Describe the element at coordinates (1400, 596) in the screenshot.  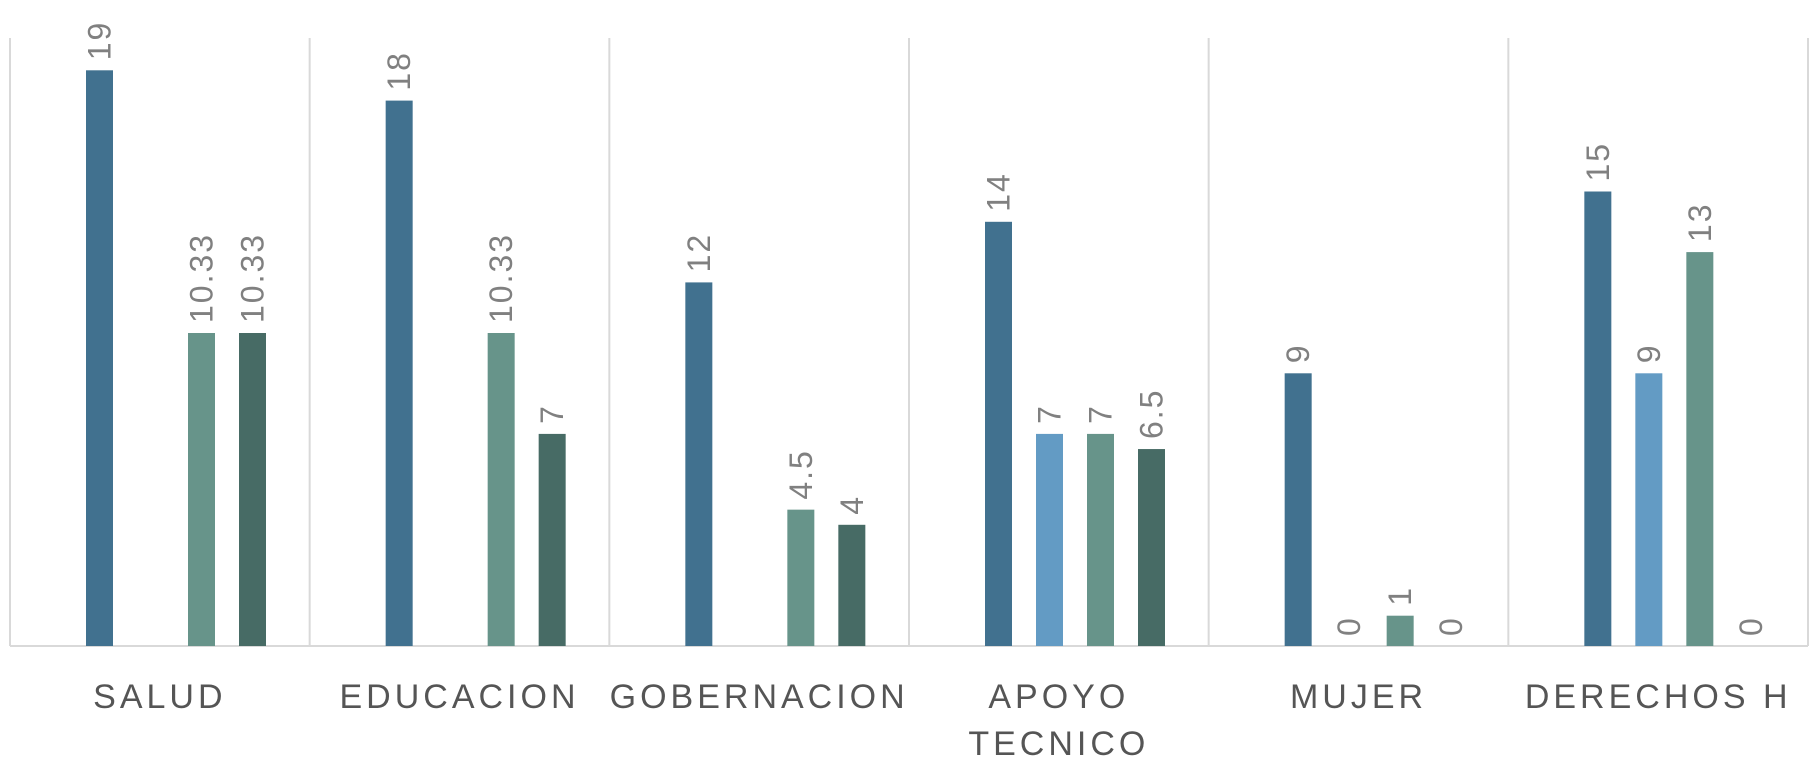
I see `data-label: 1` at that location.